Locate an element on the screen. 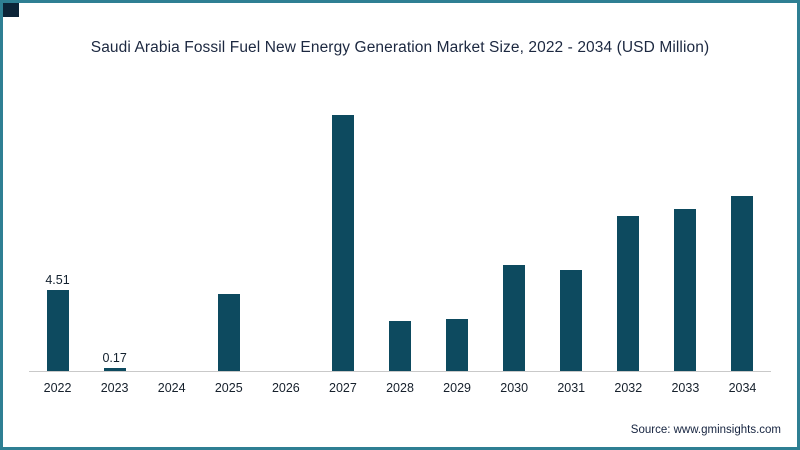  bar-column: 4.51 is located at coordinates (57, 322).